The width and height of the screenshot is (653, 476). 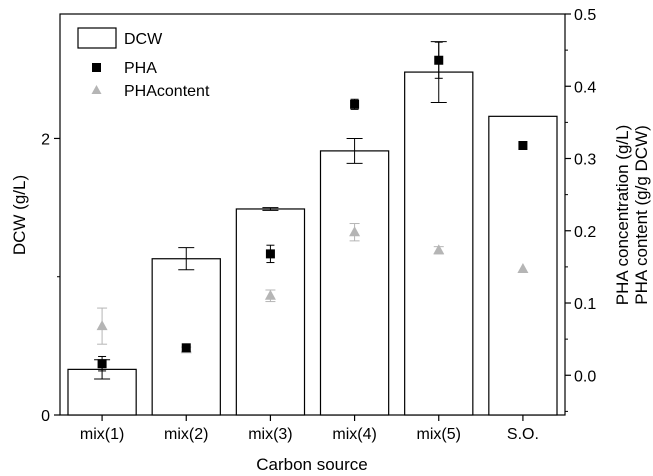 I want to click on left-tick-label: 0, so click(x=45, y=416).